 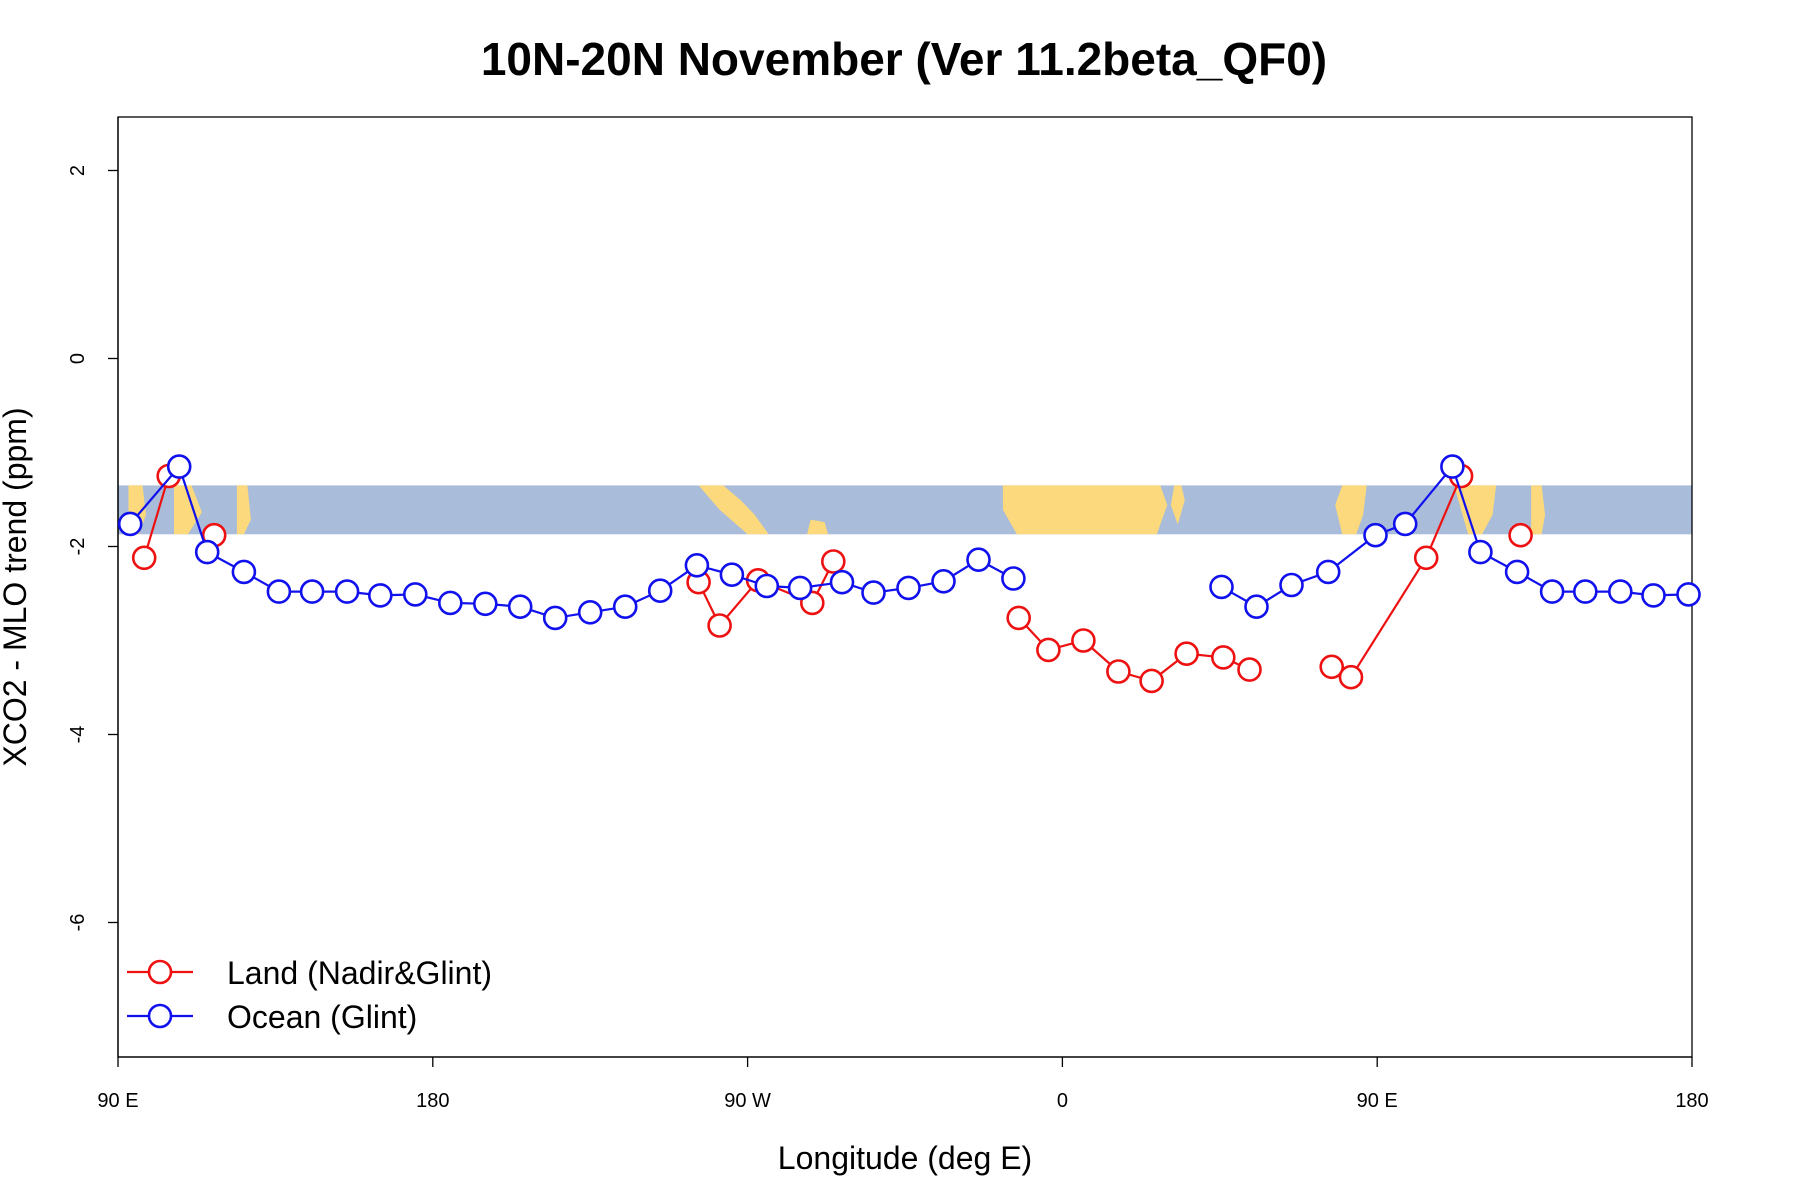 I want to click on map-band, so click(x=905, y=510).